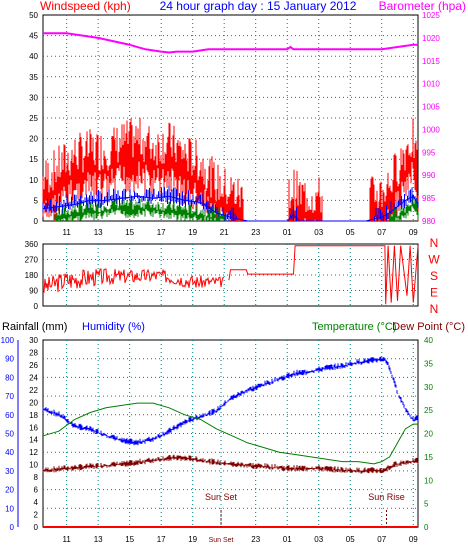 The width and height of the screenshot is (468, 555). What do you see at coordinates (9, 434) in the screenshot?
I see `humidity-tick-label: 50` at bounding box center [9, 434].